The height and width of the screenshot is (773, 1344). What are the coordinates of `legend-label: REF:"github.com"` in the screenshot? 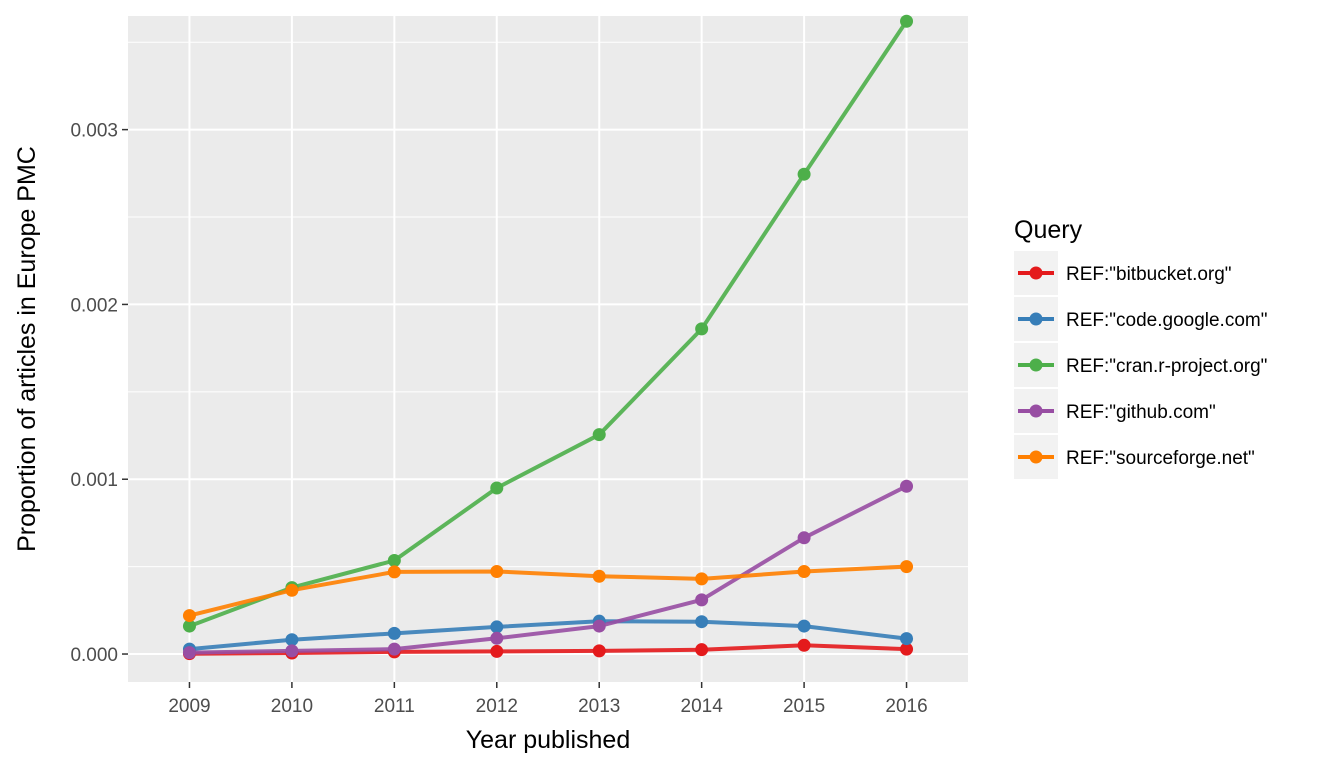 It's located at (1141, 412).